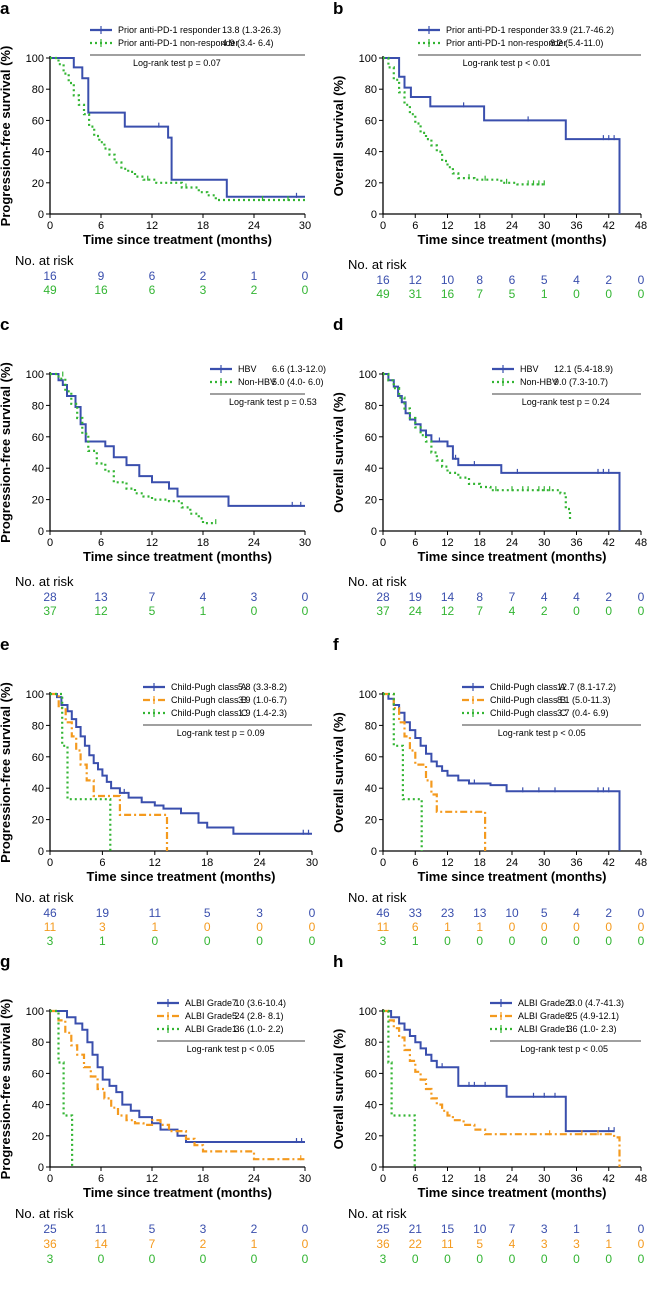  What do you see at coordinates (259, 1003) in the screenshot?
I see `legend-median-ci: 7.0 (3.6-10.4)` at bounding box center [259, 1003].